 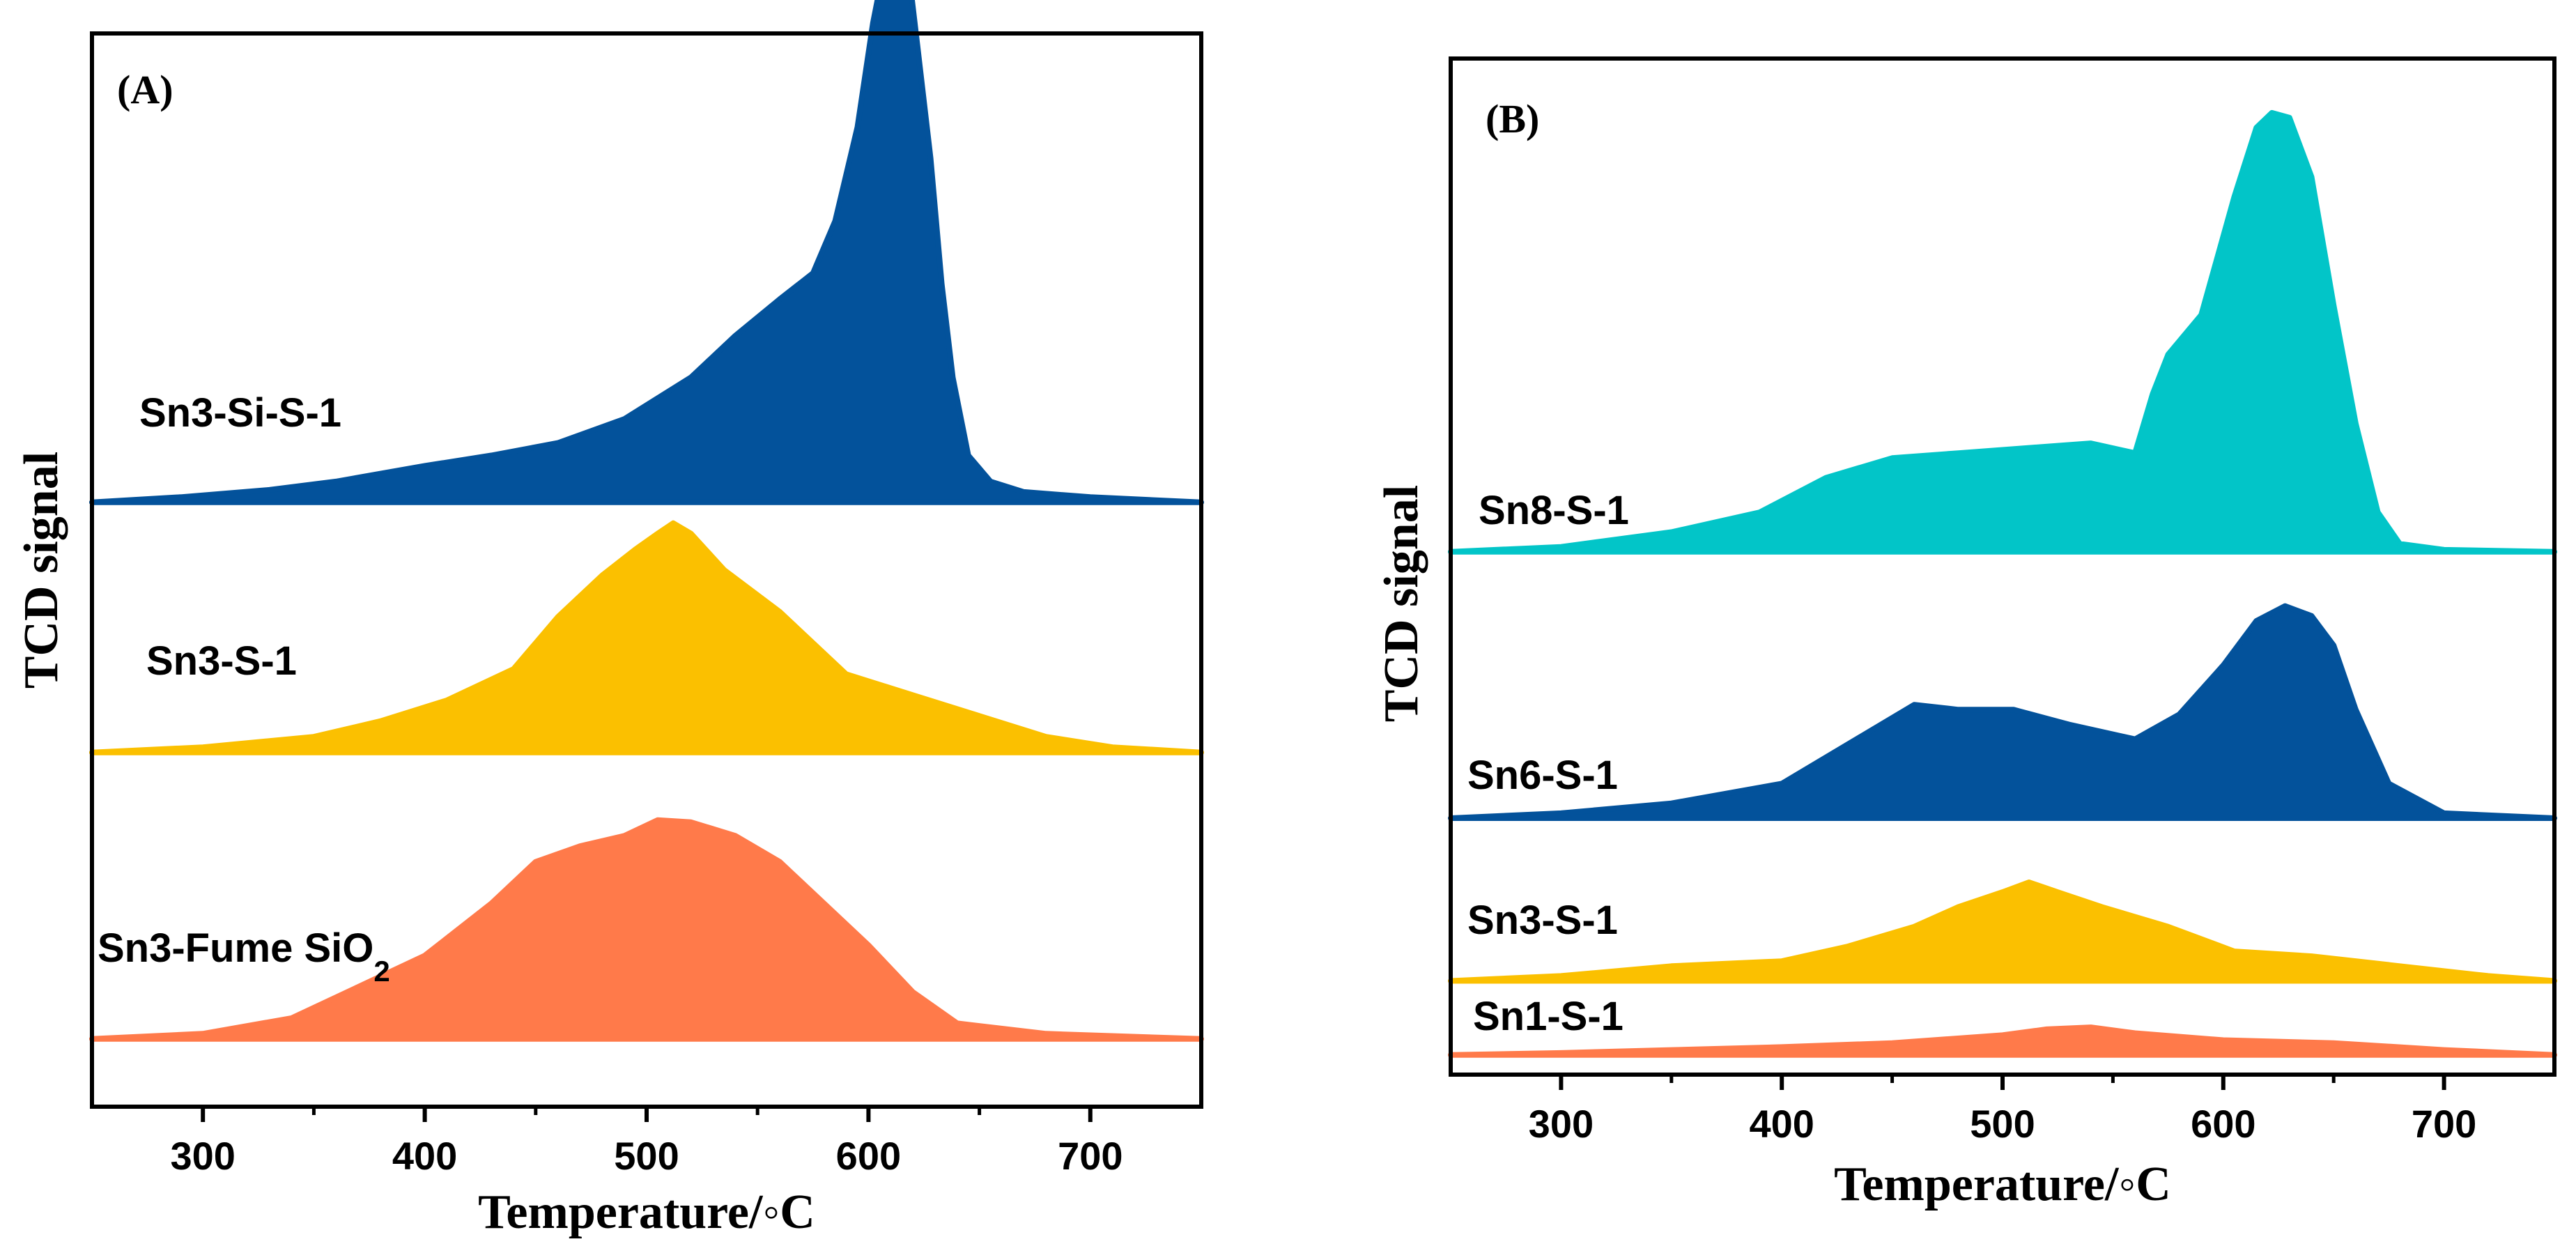 I want to click on series-label-b-sn3-s-1: Sn3-S-1, so click(x=1542, y=920).